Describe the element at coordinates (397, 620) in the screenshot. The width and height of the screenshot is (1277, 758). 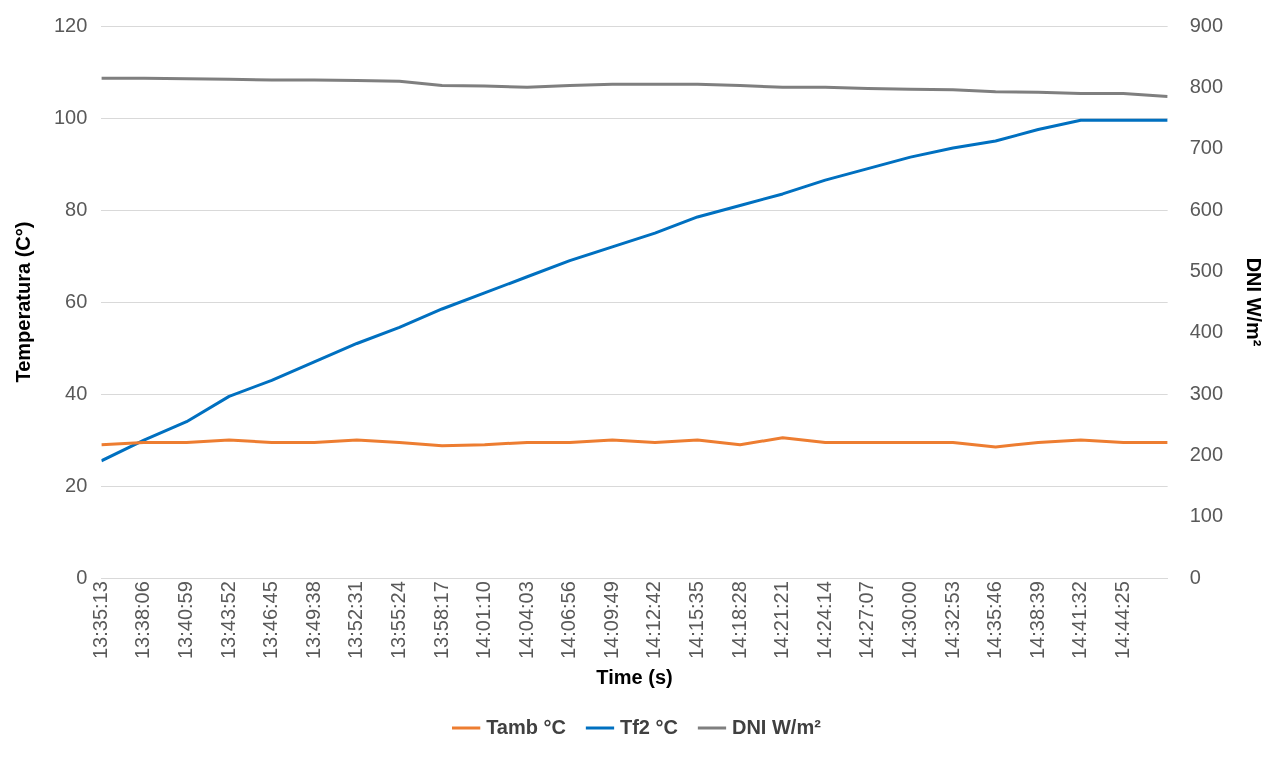
I see `x-tick-label: 13:55:24` at that location.